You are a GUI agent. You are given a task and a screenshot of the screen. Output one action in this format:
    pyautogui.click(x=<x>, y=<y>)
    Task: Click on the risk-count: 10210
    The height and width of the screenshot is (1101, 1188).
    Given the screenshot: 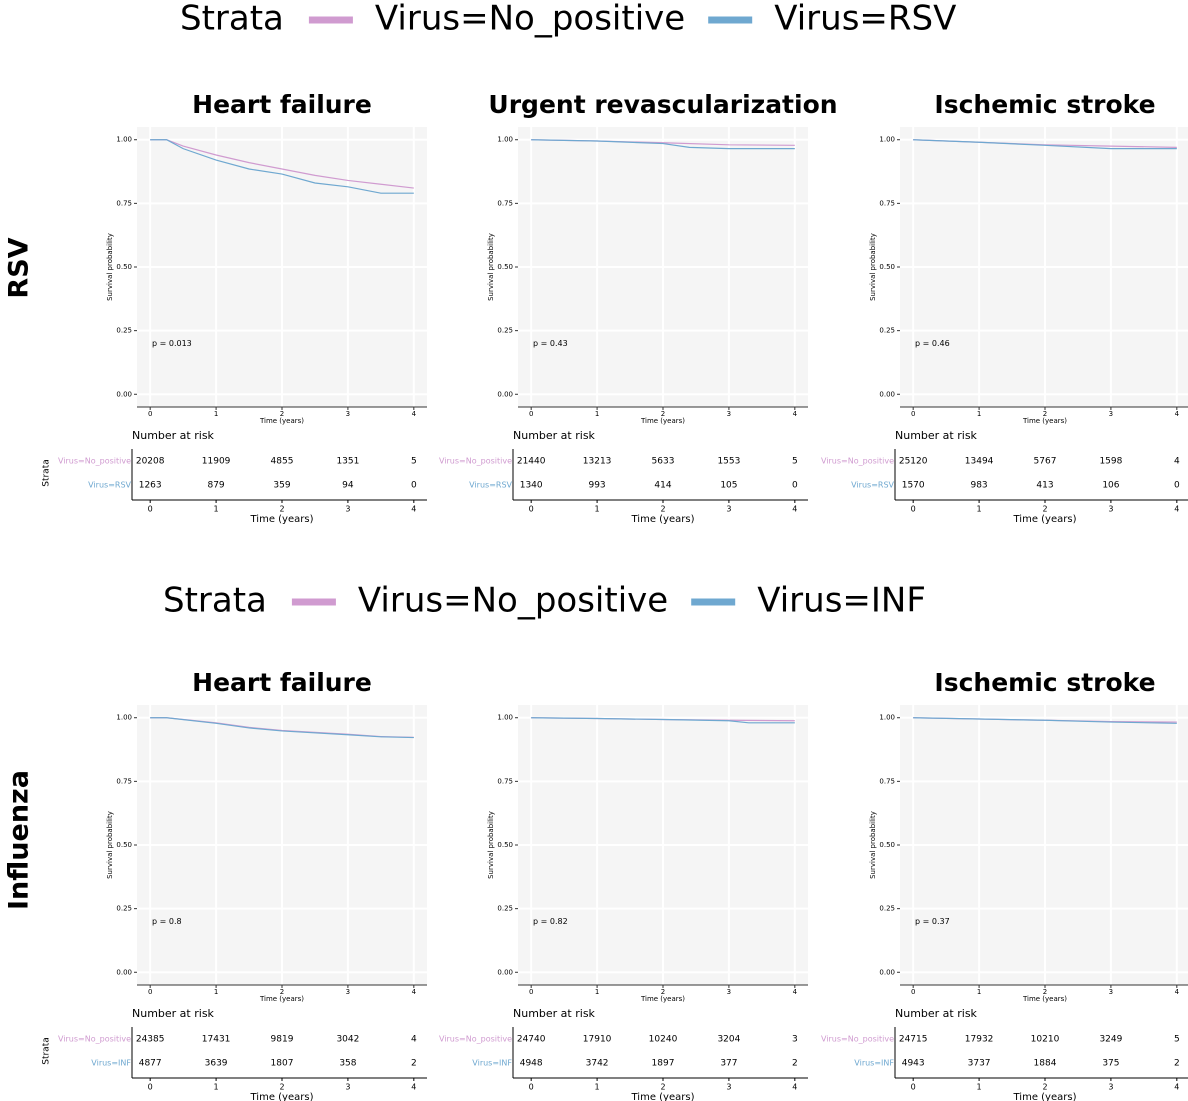 What is the action you would take?
    pyautogui.click(x=1045, y=1040)
    